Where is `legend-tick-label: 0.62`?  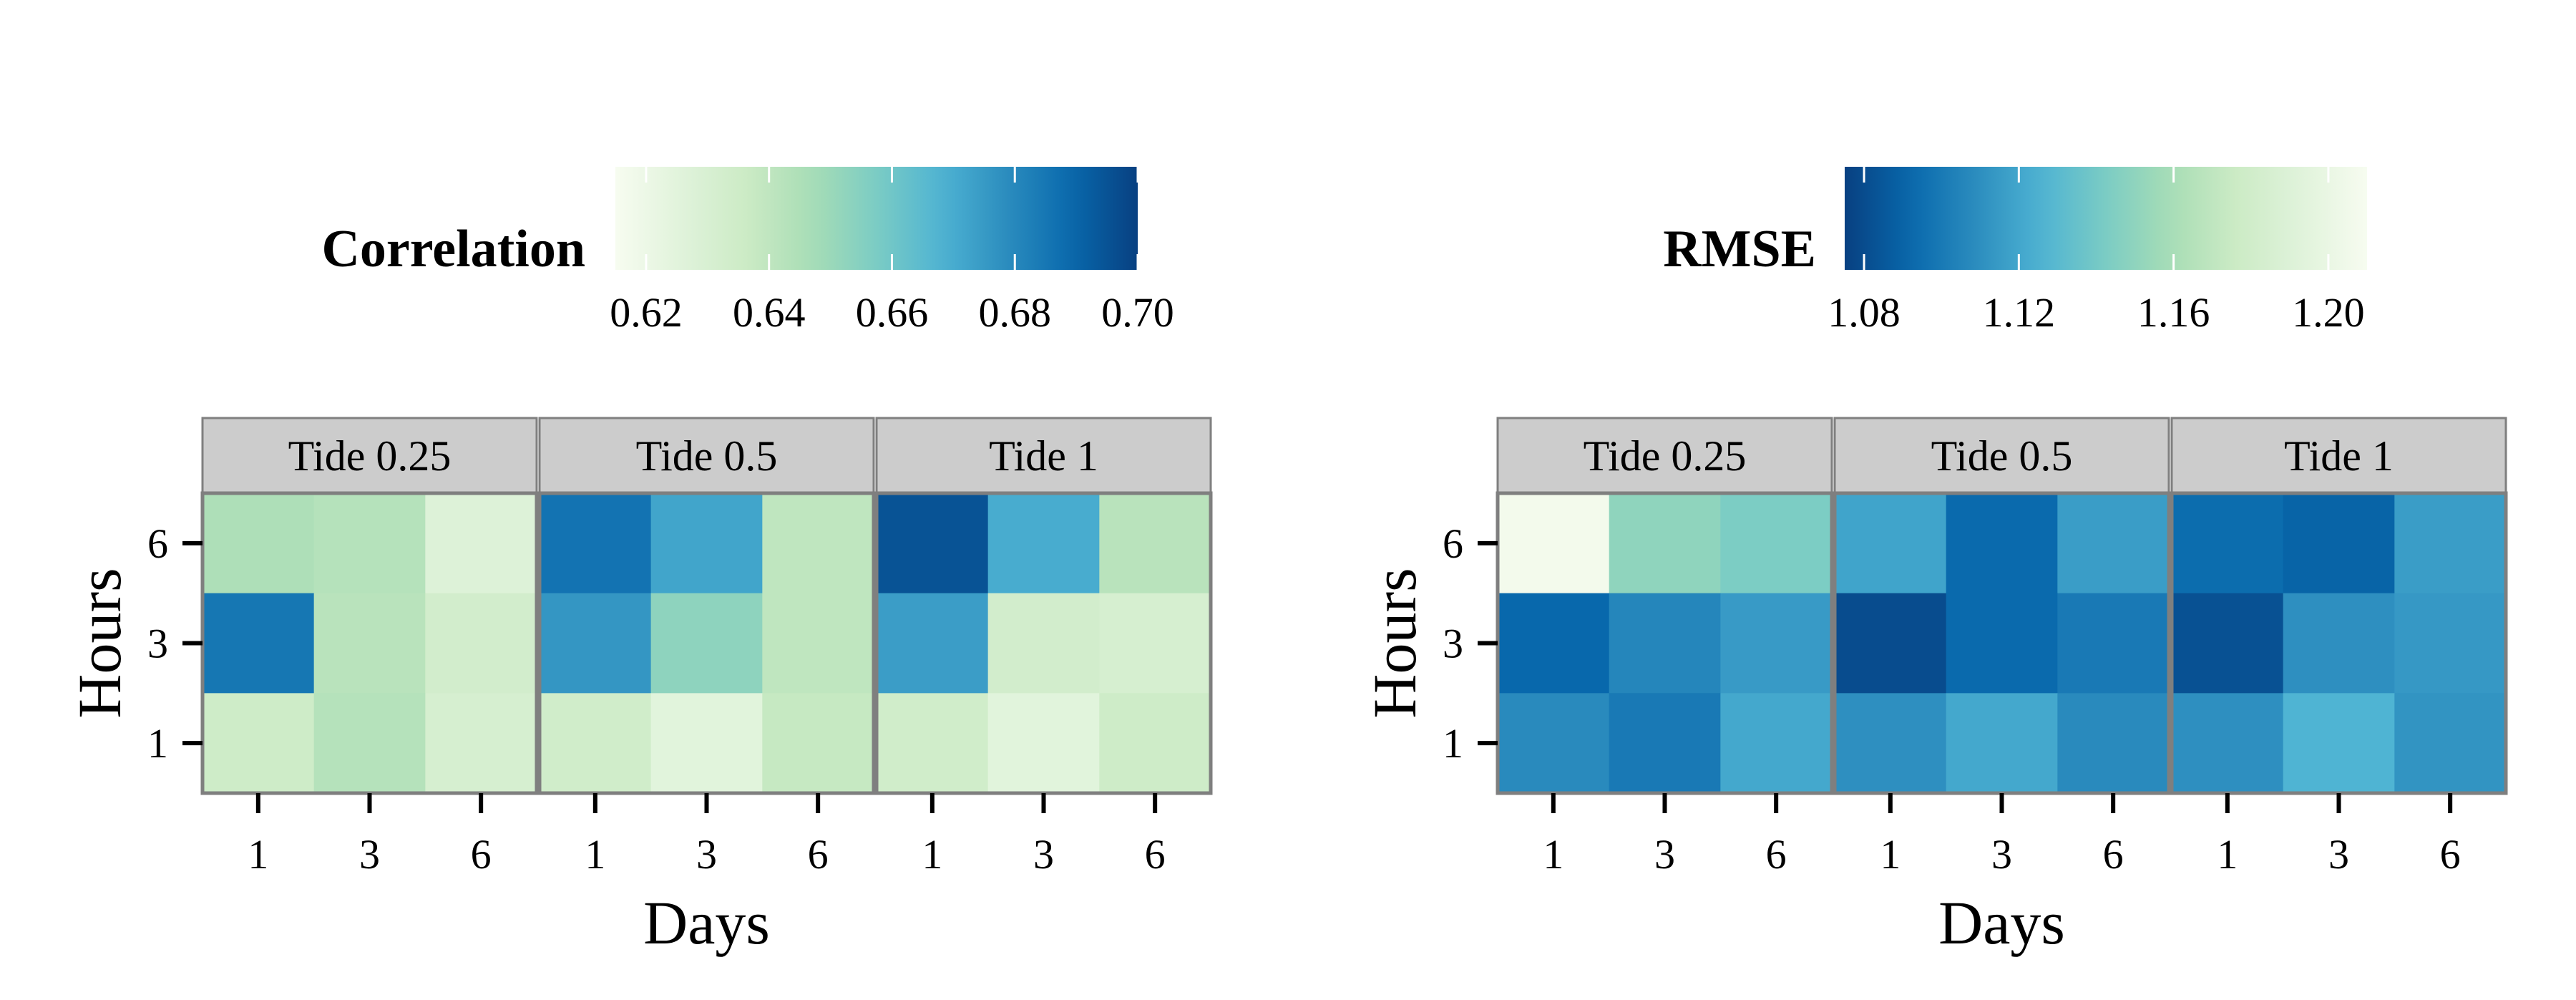 legend-tick-label: 0.62 is located at coordinates (646, 312).